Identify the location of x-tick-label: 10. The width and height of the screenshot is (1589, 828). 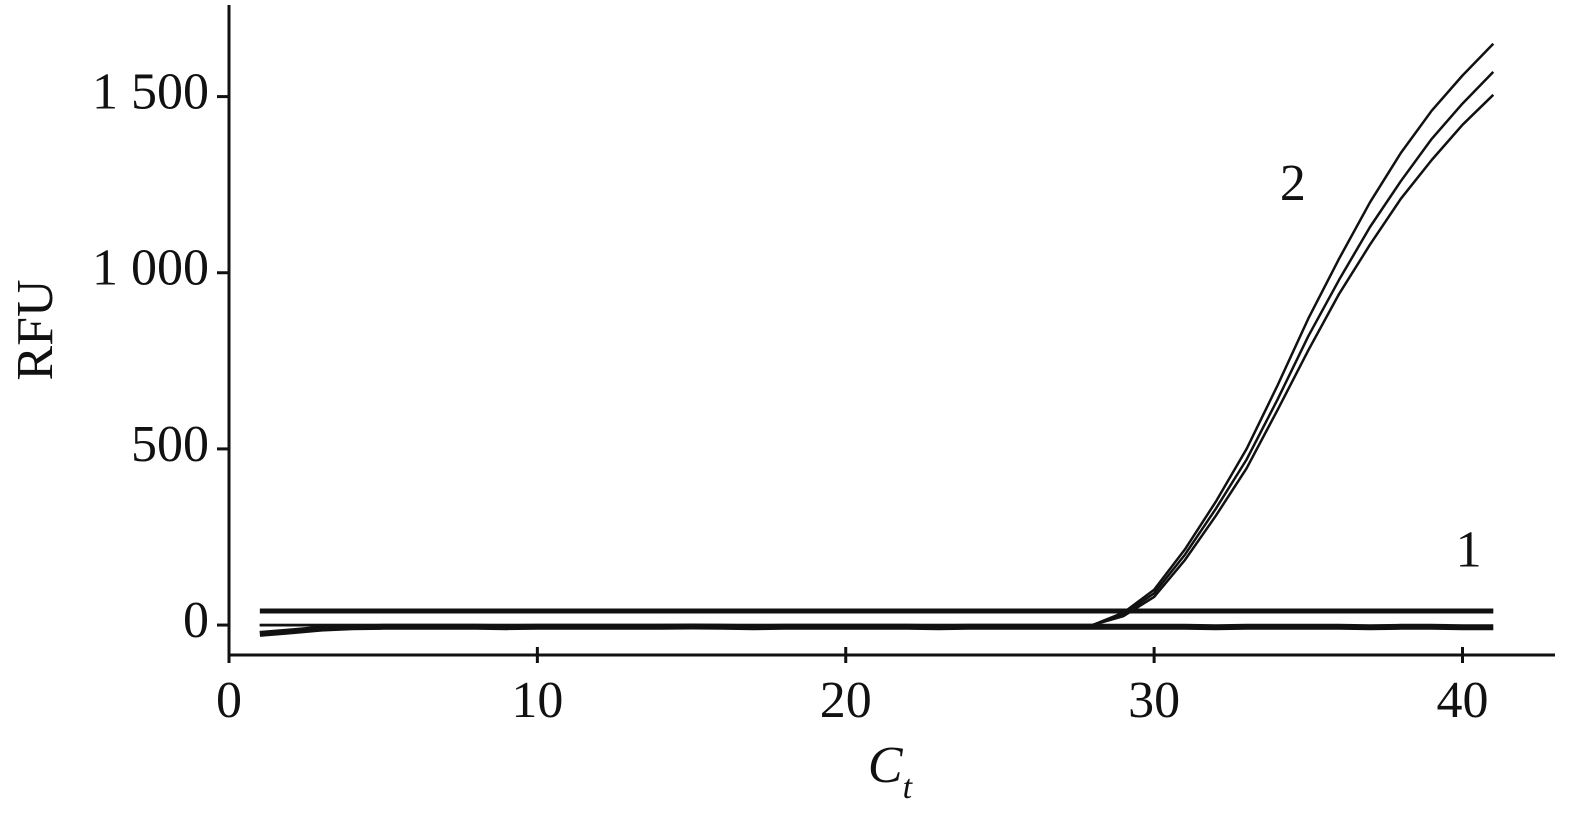
(537, 700).